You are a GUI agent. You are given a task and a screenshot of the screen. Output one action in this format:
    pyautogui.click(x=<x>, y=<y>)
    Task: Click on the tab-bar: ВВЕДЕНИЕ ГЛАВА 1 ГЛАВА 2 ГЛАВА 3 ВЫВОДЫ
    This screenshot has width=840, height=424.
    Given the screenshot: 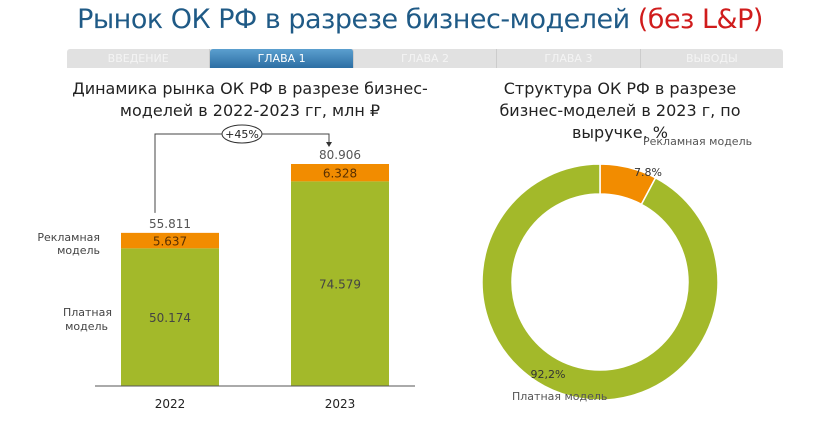 What is the action you would take?
    pyautogui.click(x=425, y=58)
    